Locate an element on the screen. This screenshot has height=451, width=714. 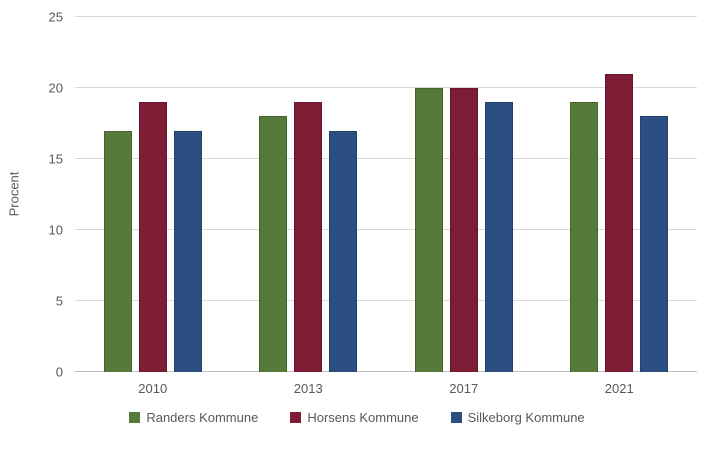
legend-item: Horsens Kommune is located at coordinates (354, 417).